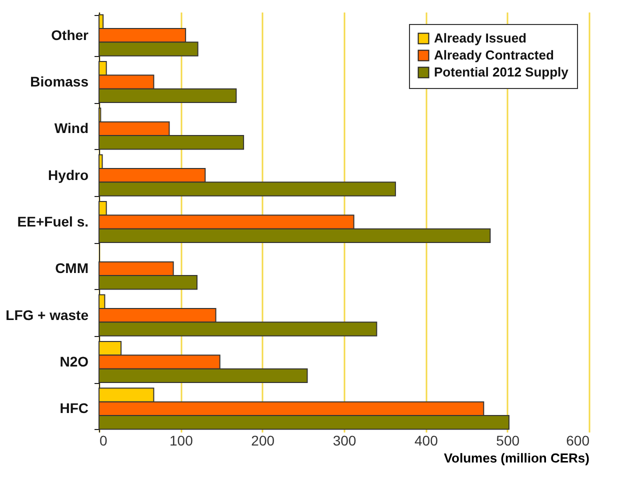  I want to click on y-tick-label: CMM, so click(71, 268).